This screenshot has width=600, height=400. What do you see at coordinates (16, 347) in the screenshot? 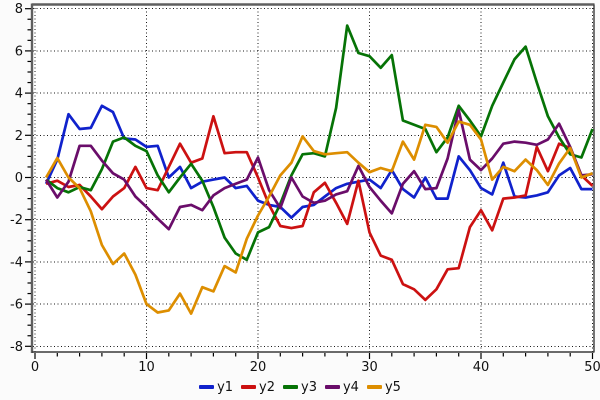
I see `y-axis-tick-label: -8` at bounding box center [16, 347].